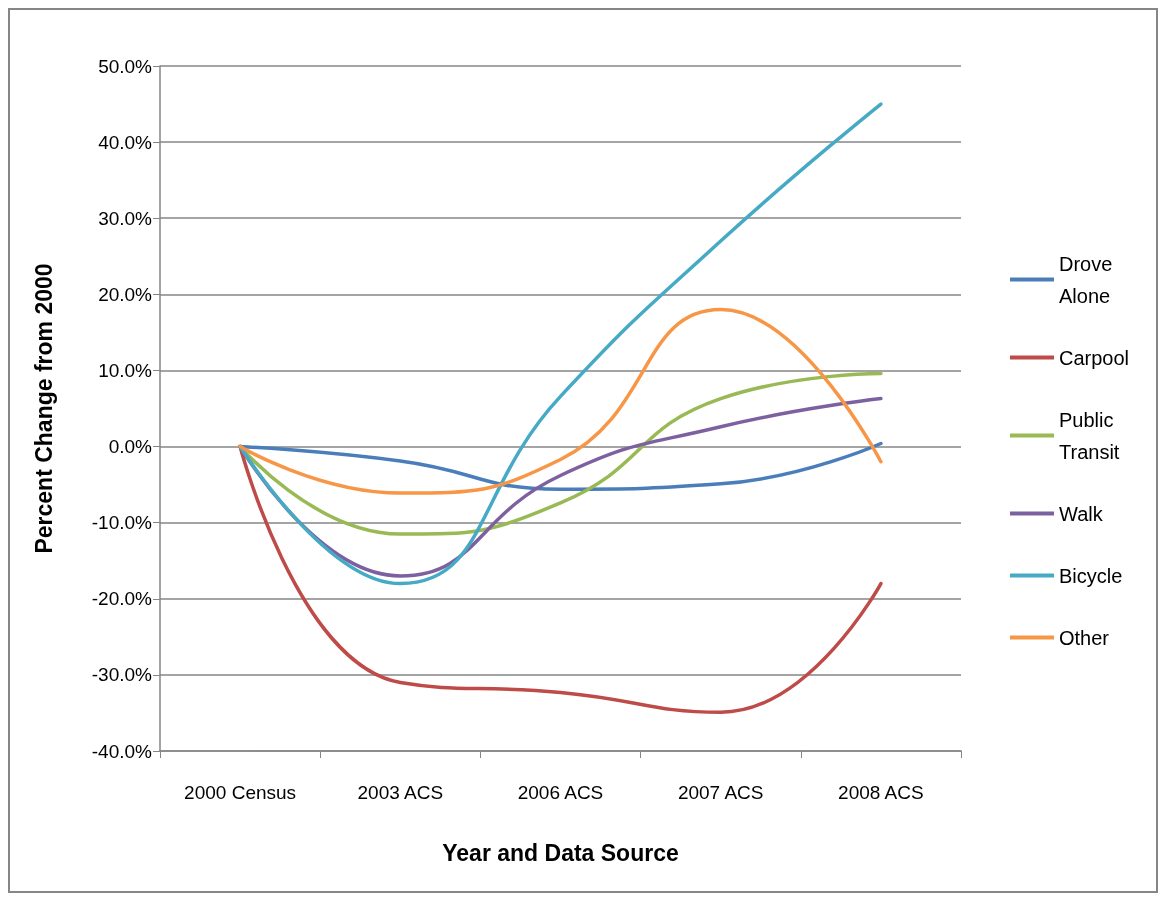 The width and height of the screenshot is (1174, 901). What do you see at coordinates (122, 675) in the screenshot?
I see `y-tick-label: -30.0%` at bounding box center [122, 675].